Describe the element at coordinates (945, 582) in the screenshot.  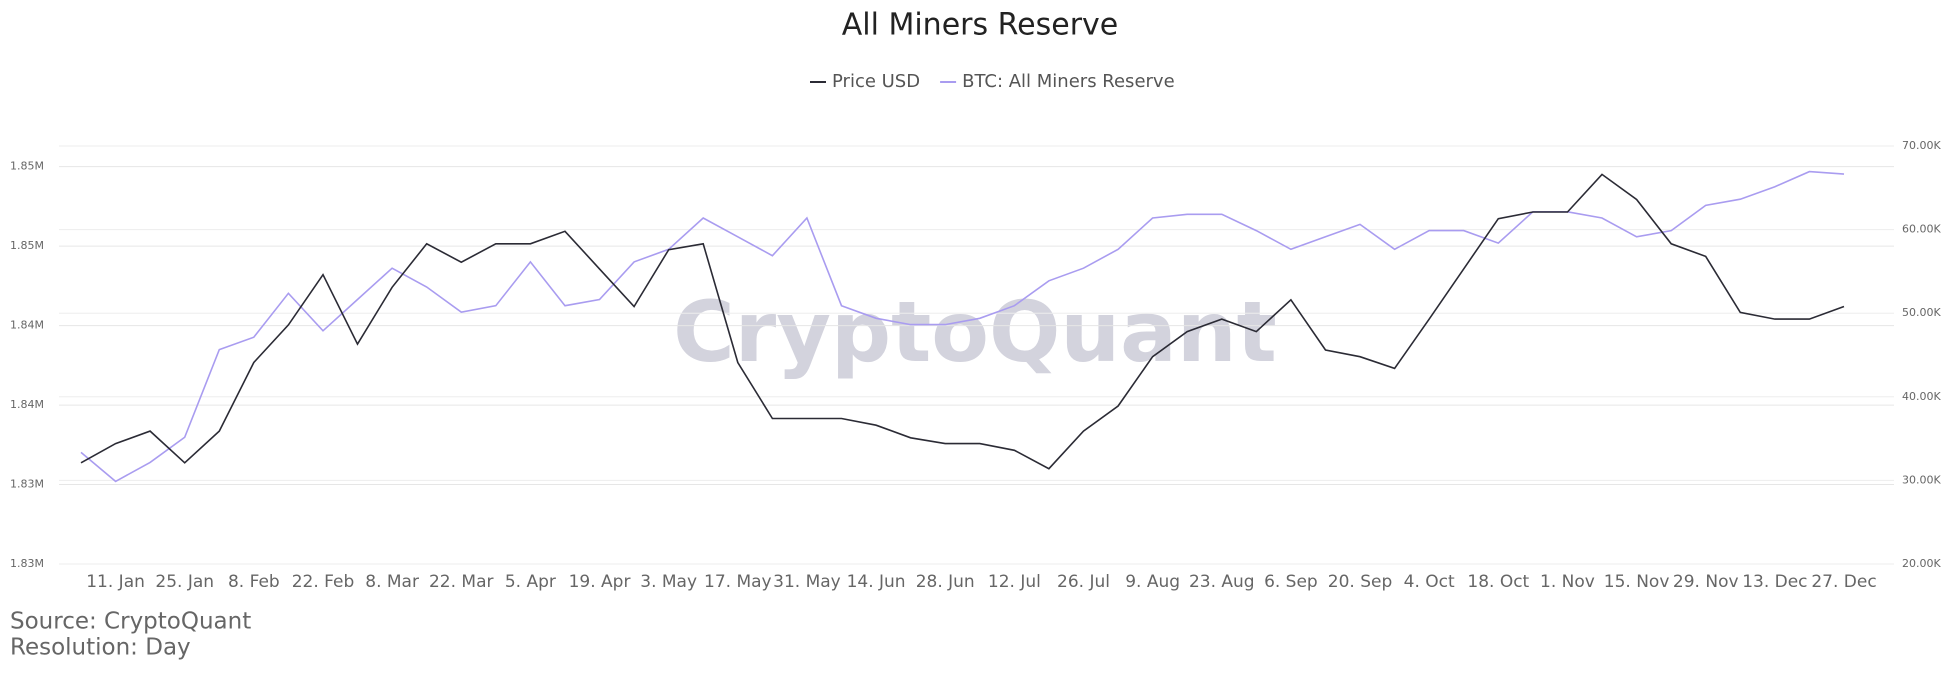
I see `x-tick-label: 28. Jun` at that location.